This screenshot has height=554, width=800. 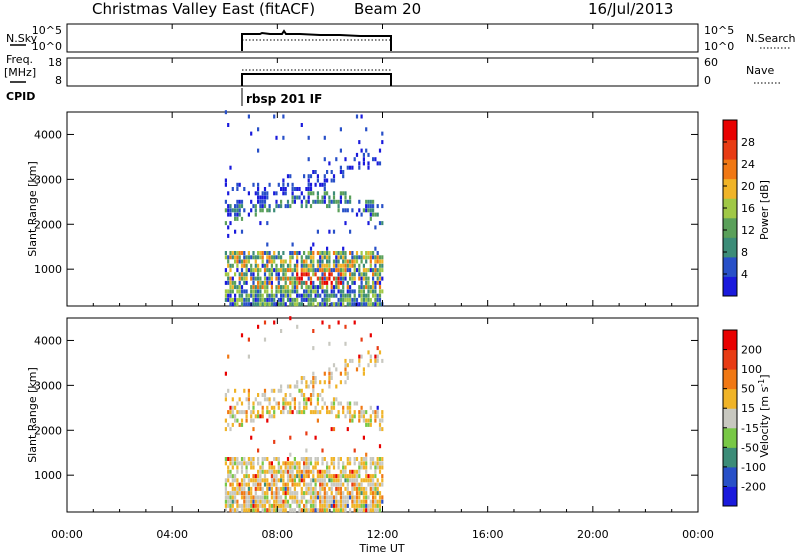 What do you see at coordinates (750, 428) in the screenshot?
I see `colorbar-tick-label: -15` at bounding box center [750, 428].